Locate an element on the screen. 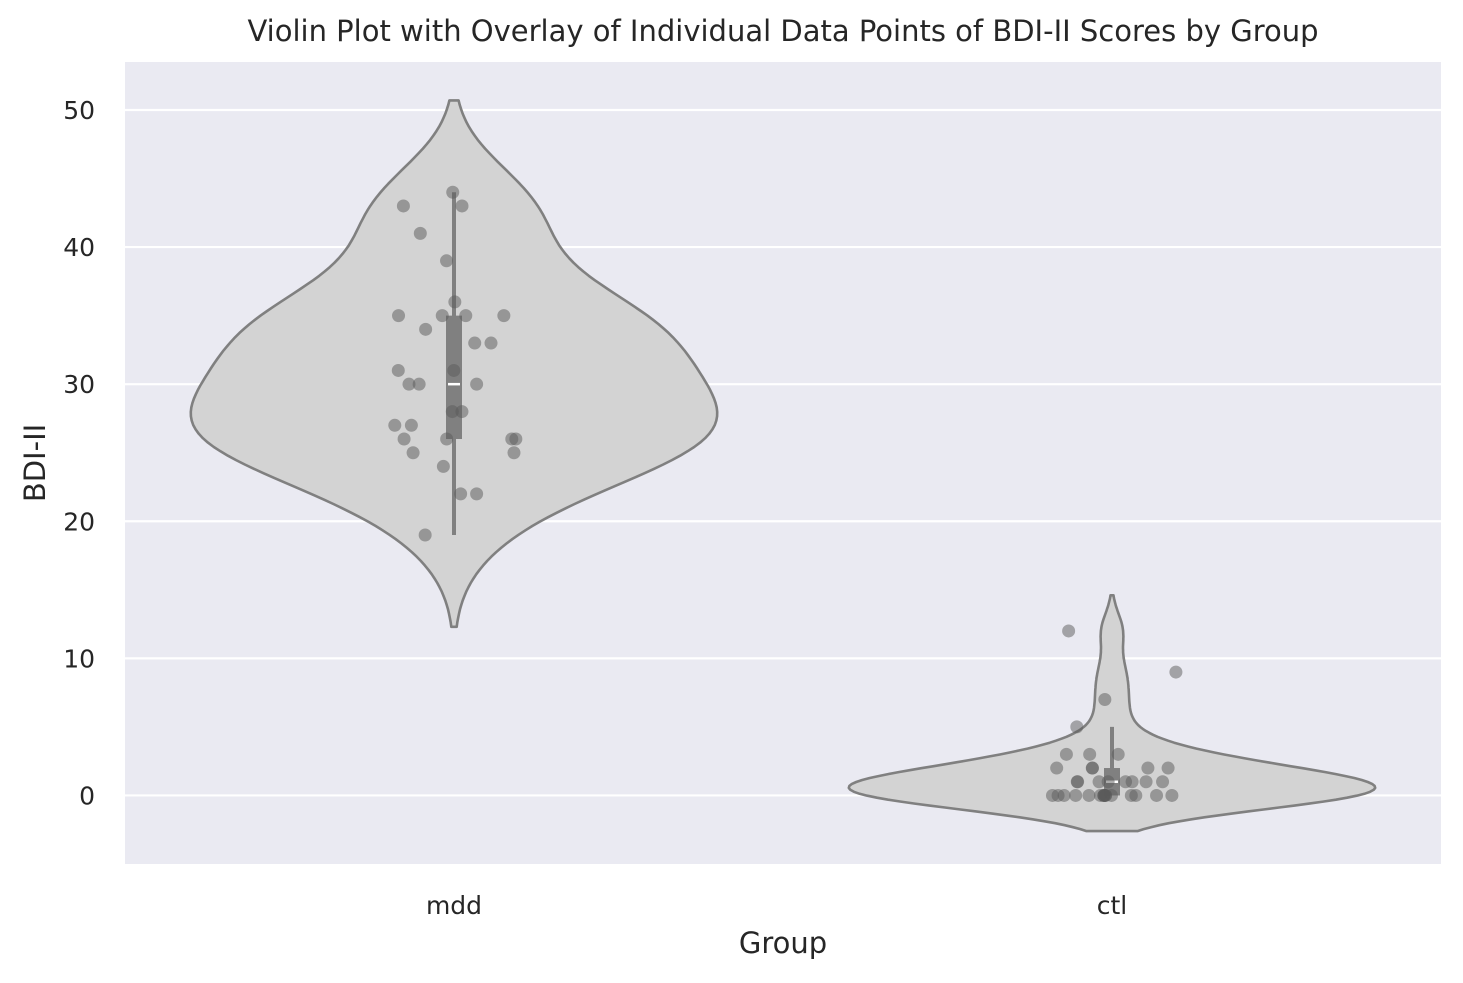 This screenshot has width=1463, height=983. y-tick-label: 30 is located at coordinates (79, 384).